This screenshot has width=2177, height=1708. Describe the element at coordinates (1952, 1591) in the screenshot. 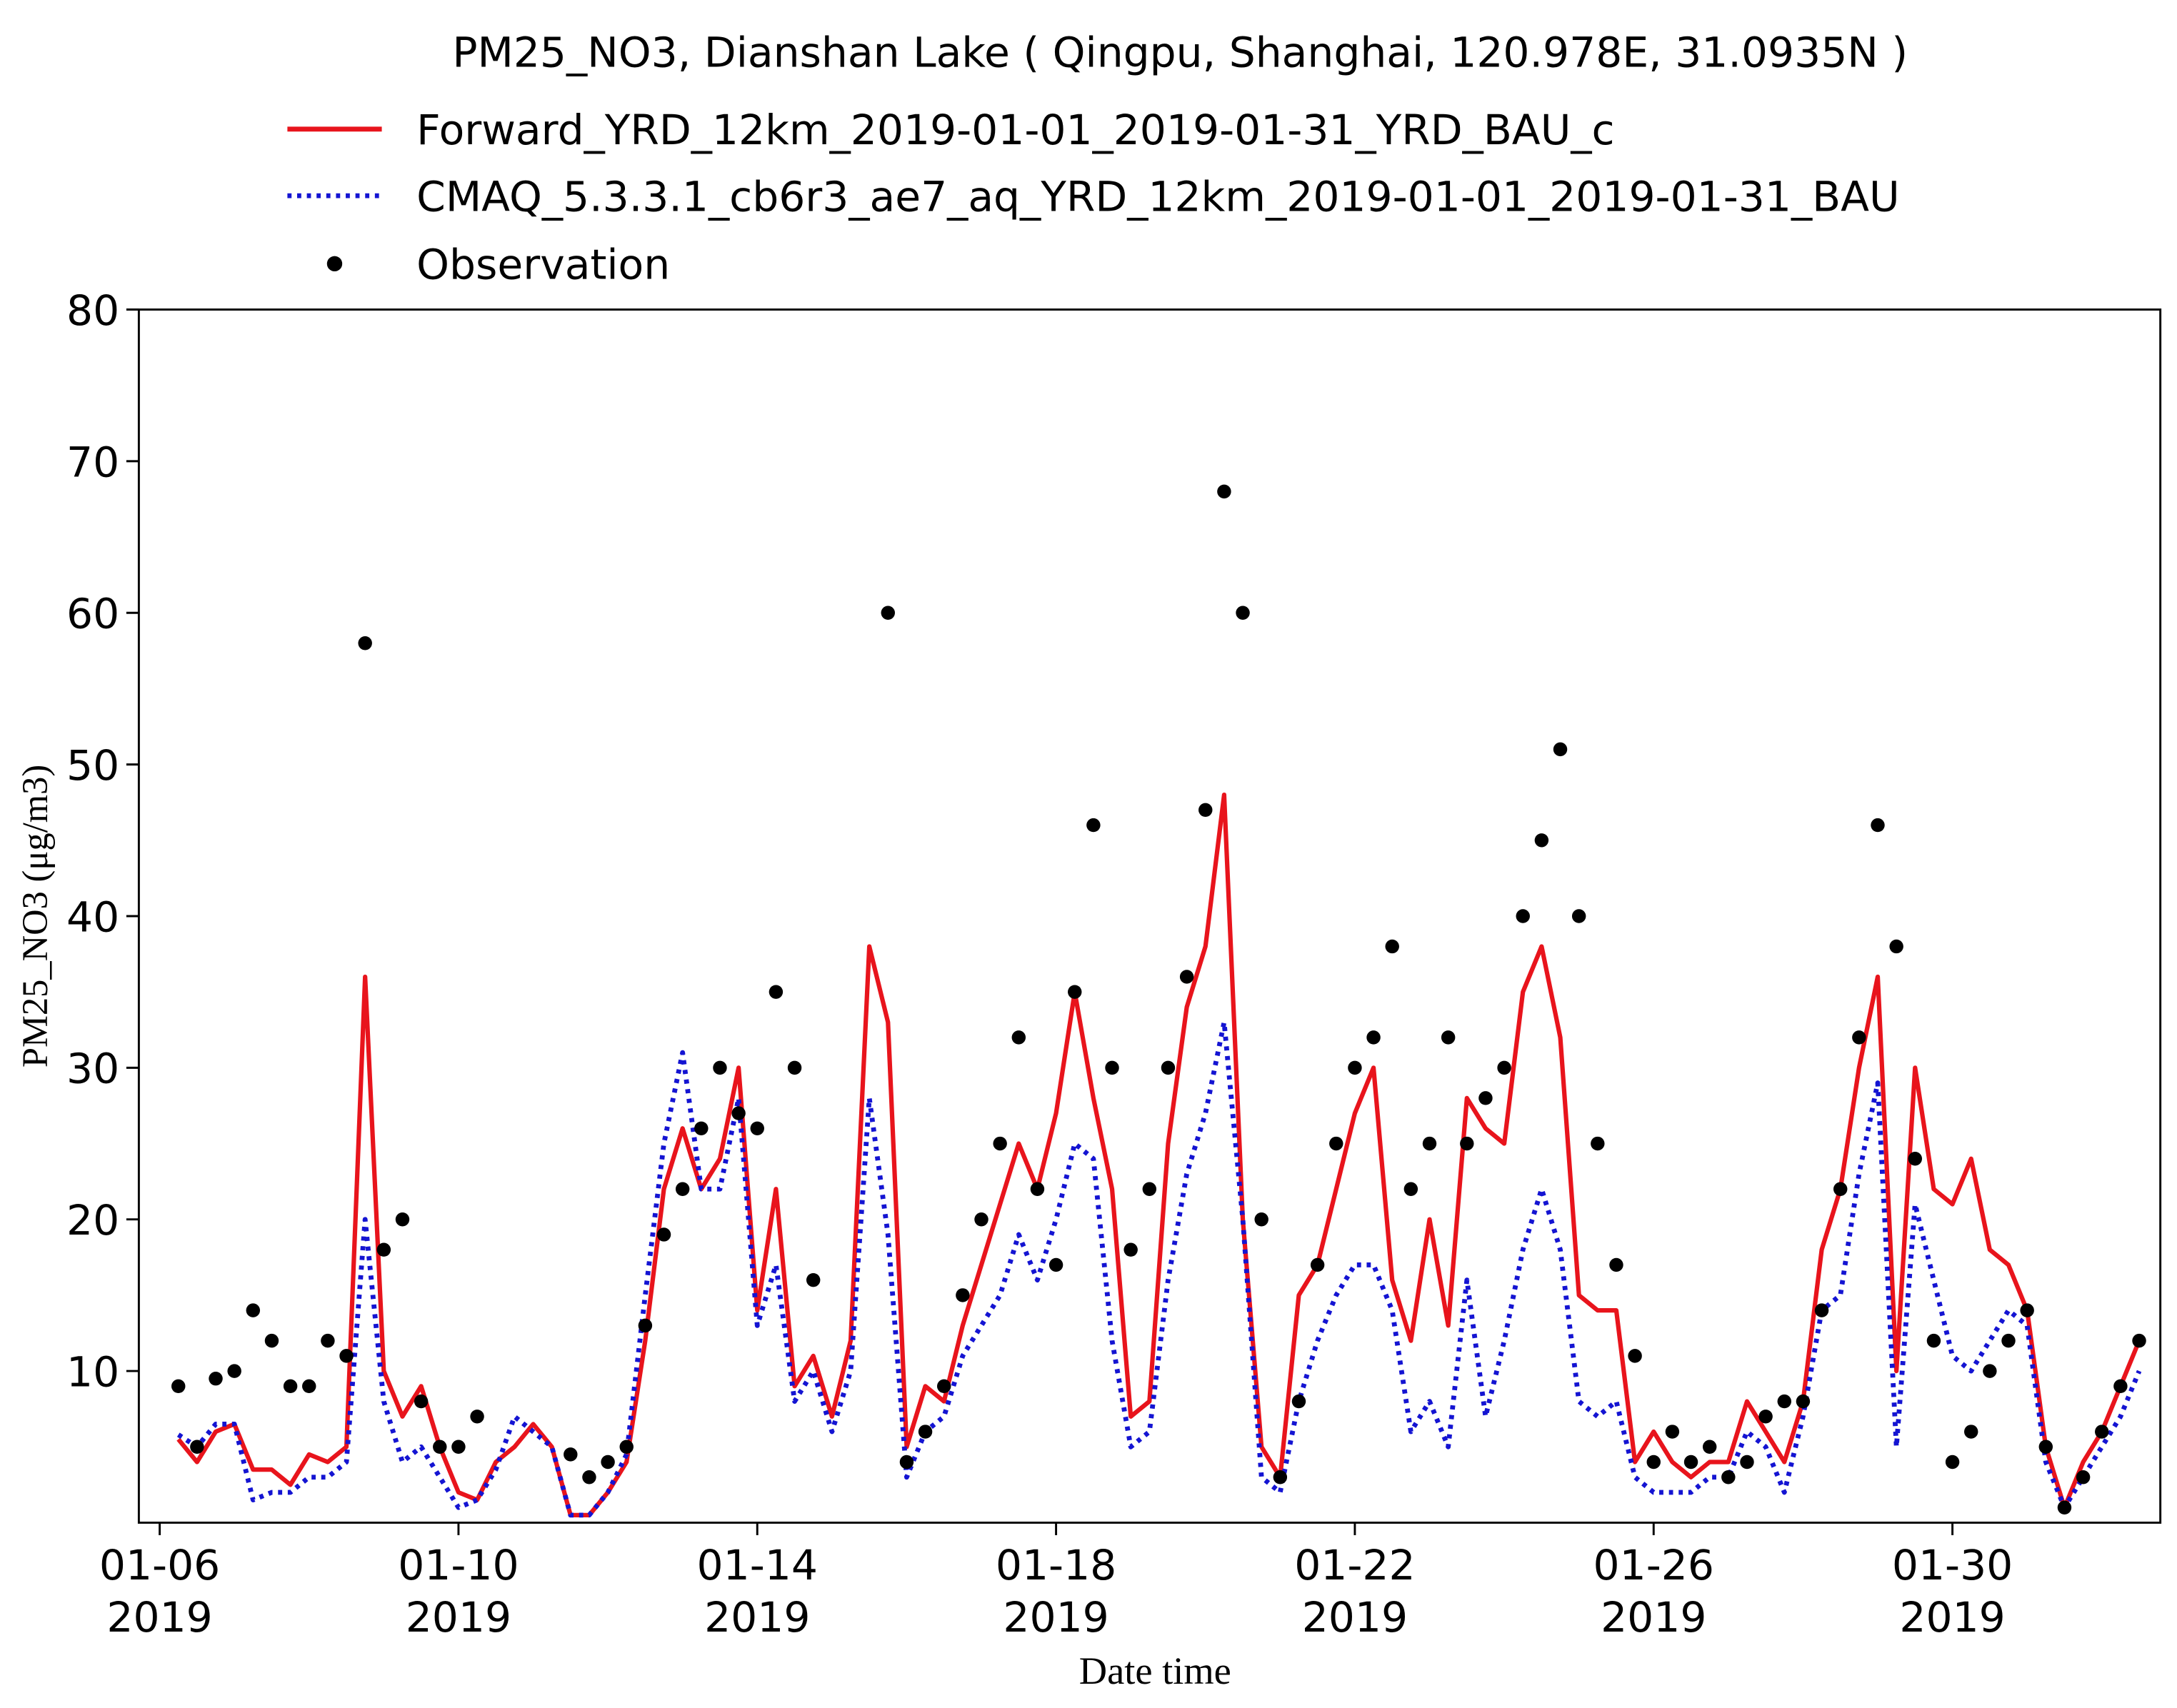

I see `x-tick-label: 01-30 2019` at that location.